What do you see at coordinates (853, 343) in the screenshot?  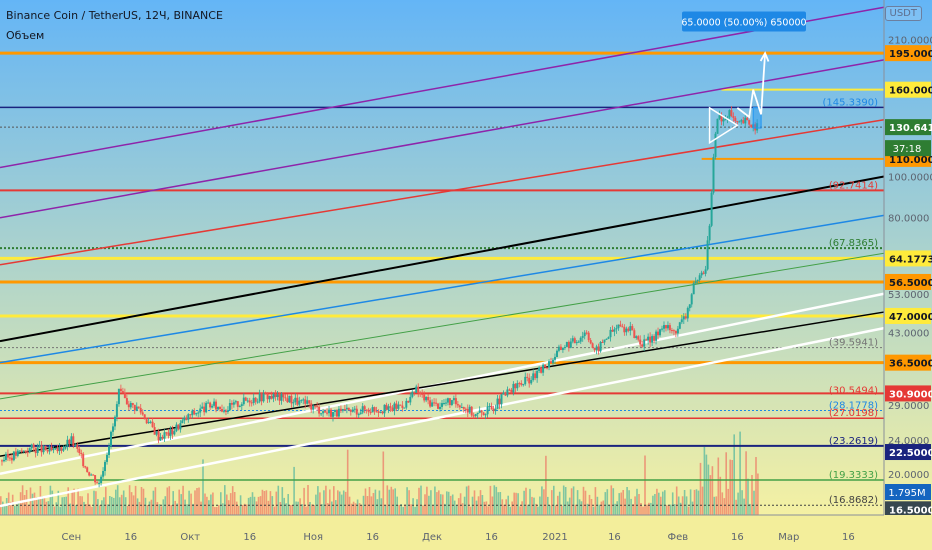 I see `level-annotation: (39.5941)` at bounding box center [853, 343].